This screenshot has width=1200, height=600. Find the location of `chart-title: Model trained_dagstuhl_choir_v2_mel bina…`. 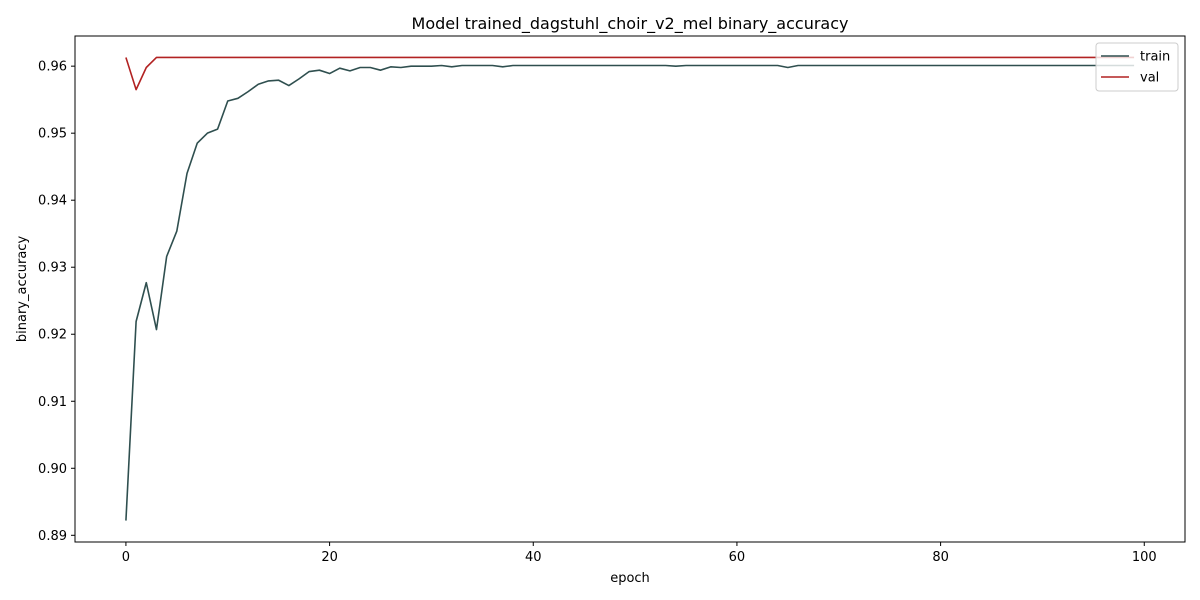

chart-title: Model trained_dagstuhl_choir_v2_mel bina… is located at coordinates (630, 24).